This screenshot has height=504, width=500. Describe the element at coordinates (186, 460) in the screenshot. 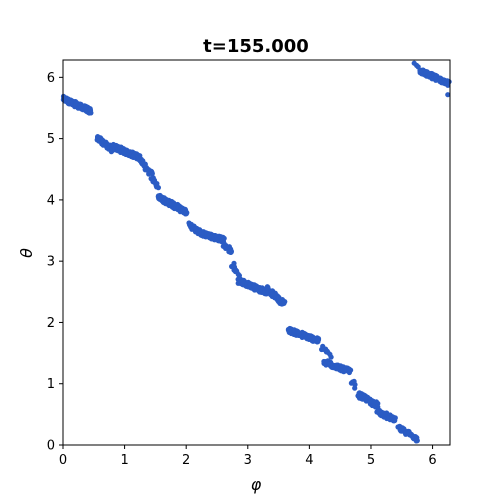

I see `x-tick-label: 2` at that location.